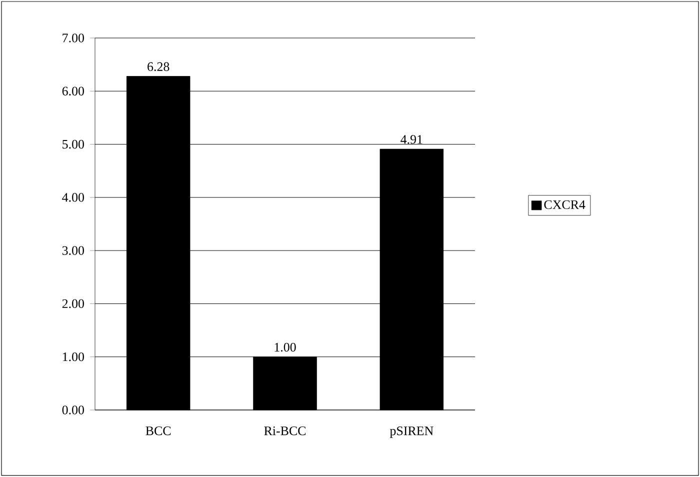 This screenshot has height=477, width=700. I want to click on y-tick-label: 0.00, so click(73, 410).